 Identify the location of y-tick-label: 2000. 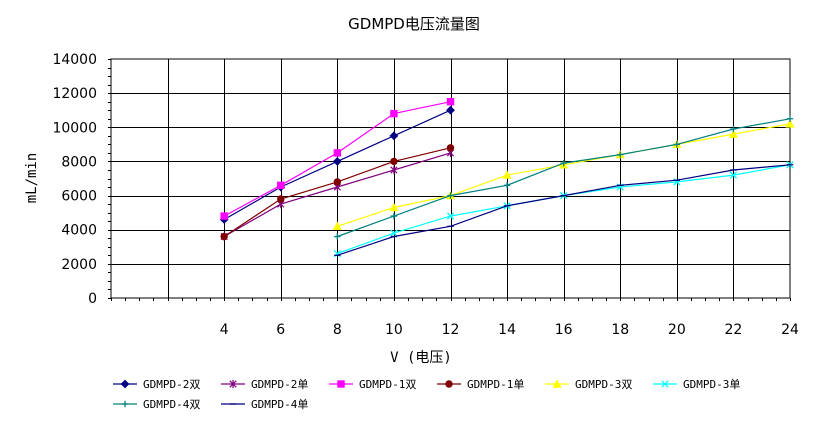
(79, 265).